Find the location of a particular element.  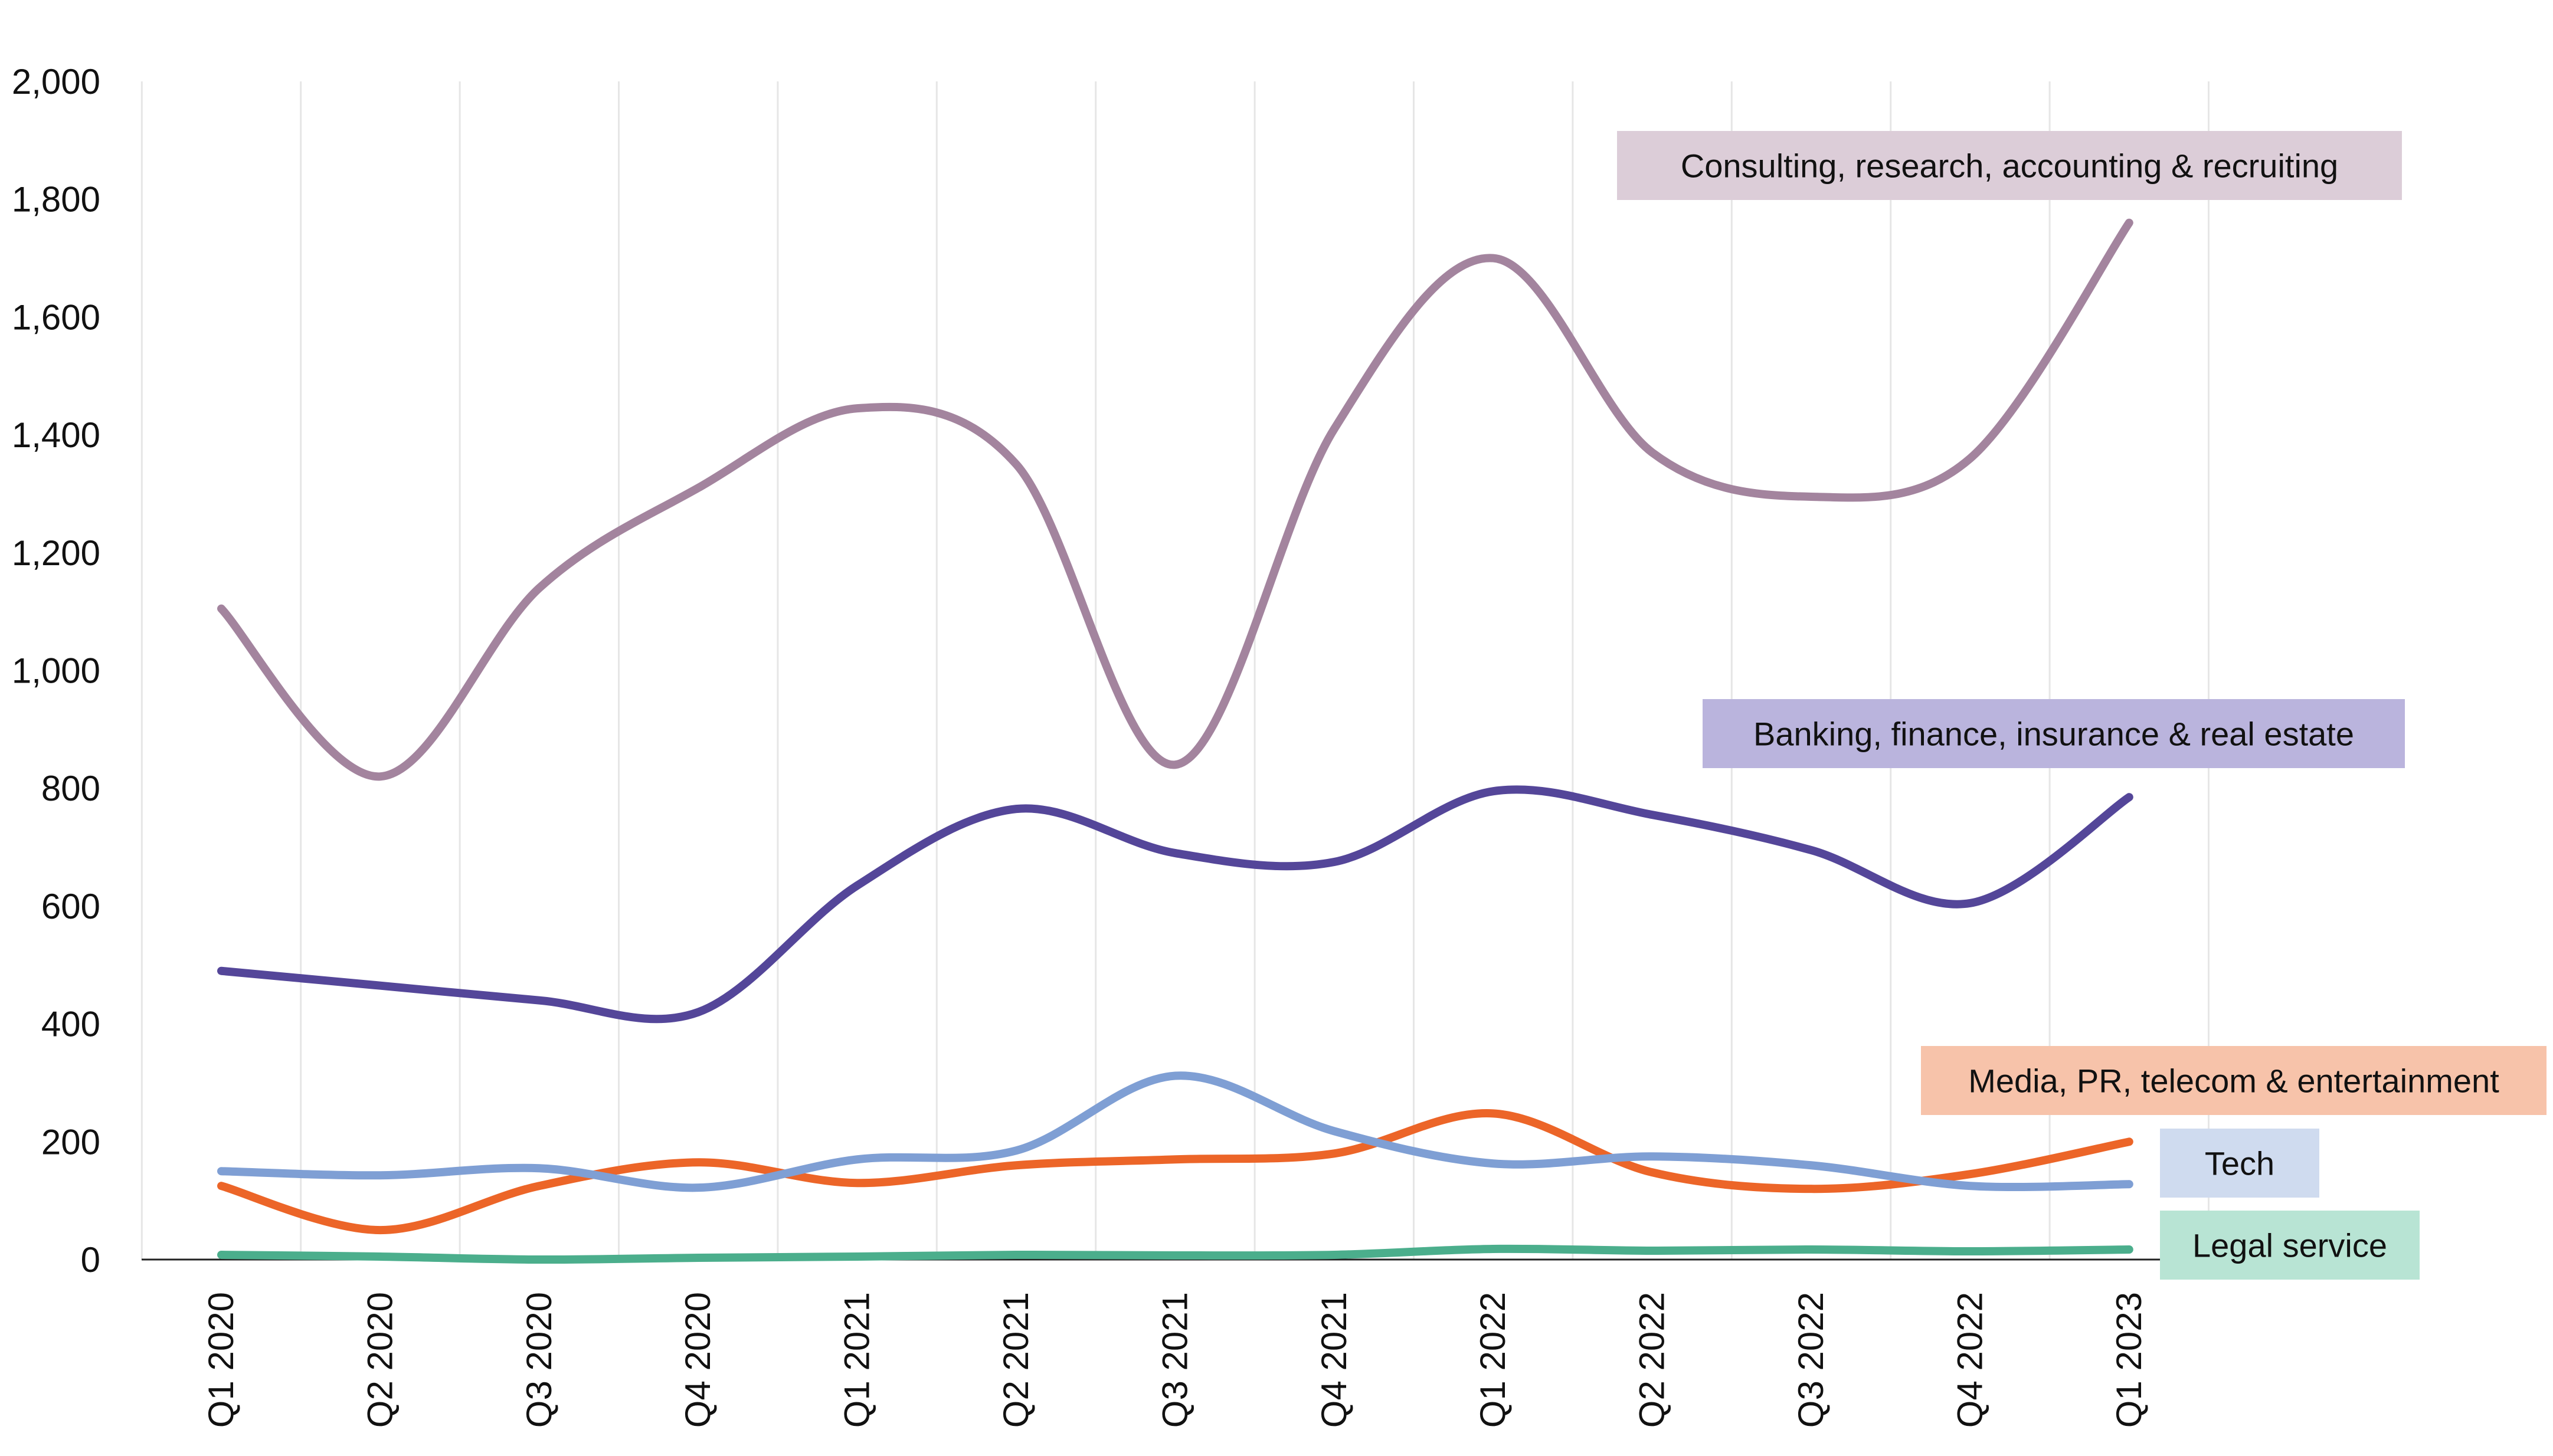

series-label-text: Legal service is located at coordinates (2289, 1245).